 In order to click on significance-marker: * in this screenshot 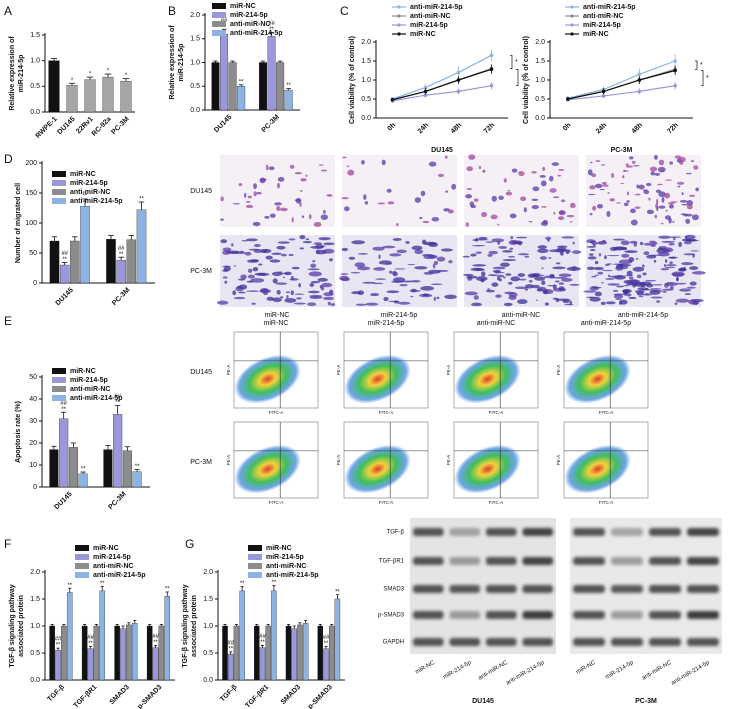, I will do `click(90, 75)`.